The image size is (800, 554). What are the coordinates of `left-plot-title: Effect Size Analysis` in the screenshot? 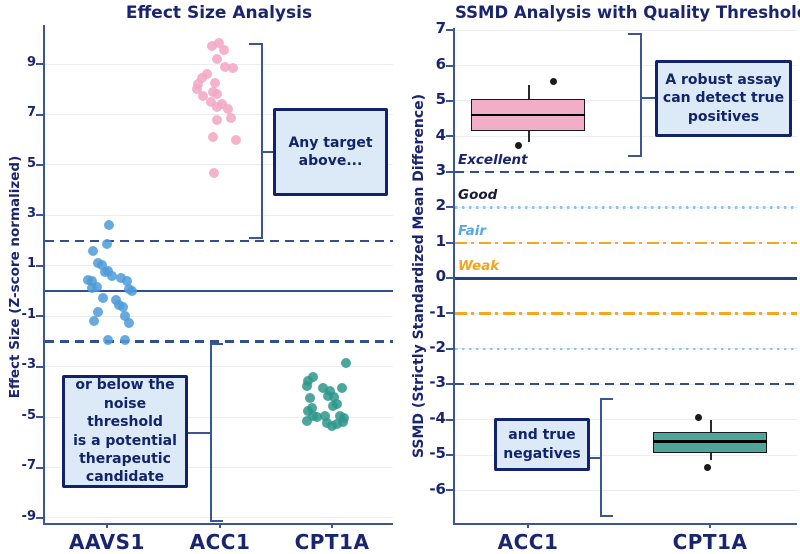 It's located at (219, 13).